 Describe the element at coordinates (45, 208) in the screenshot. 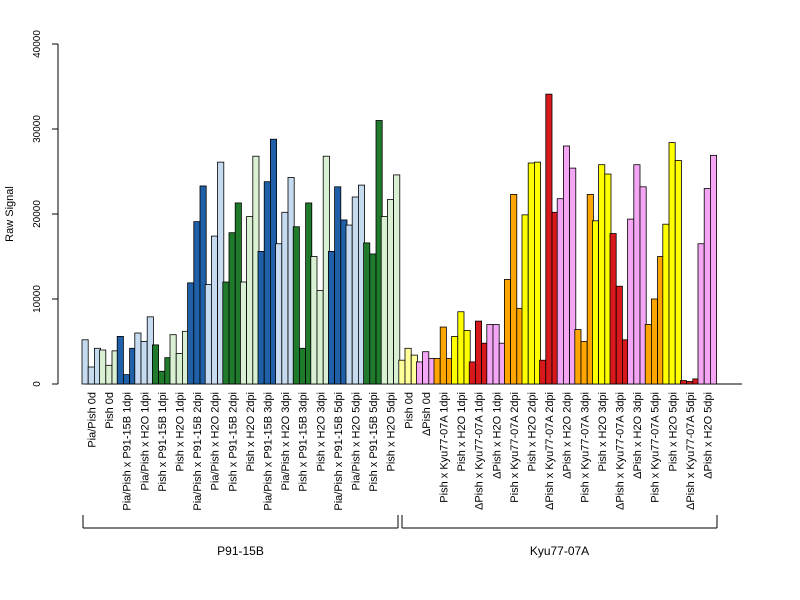

I see `y-axis: 0 10000 20000 30000 40000` at that location.